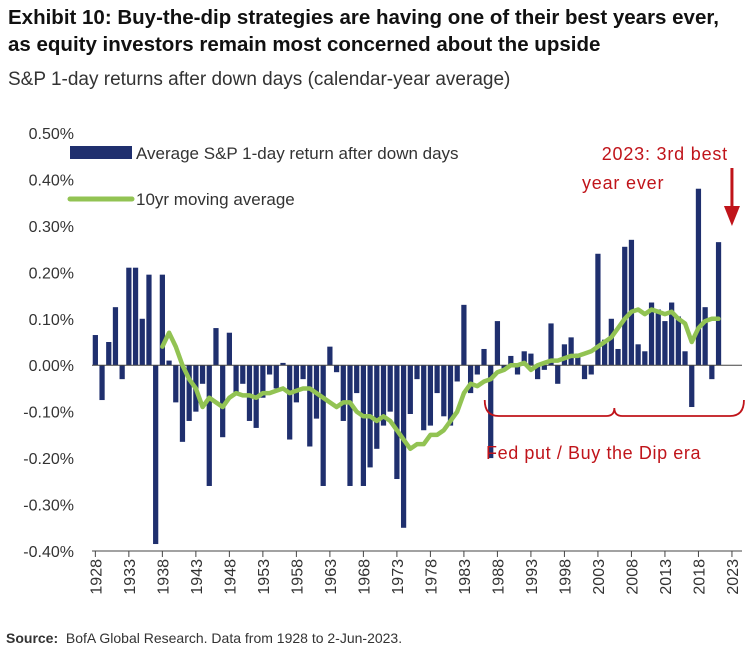 This screenshot has width=750, height=656. What do you see at coordinates (48, 506) in the screenshot?
I see `y-tick-label: -0.30%` at bounding box center [48, 506].